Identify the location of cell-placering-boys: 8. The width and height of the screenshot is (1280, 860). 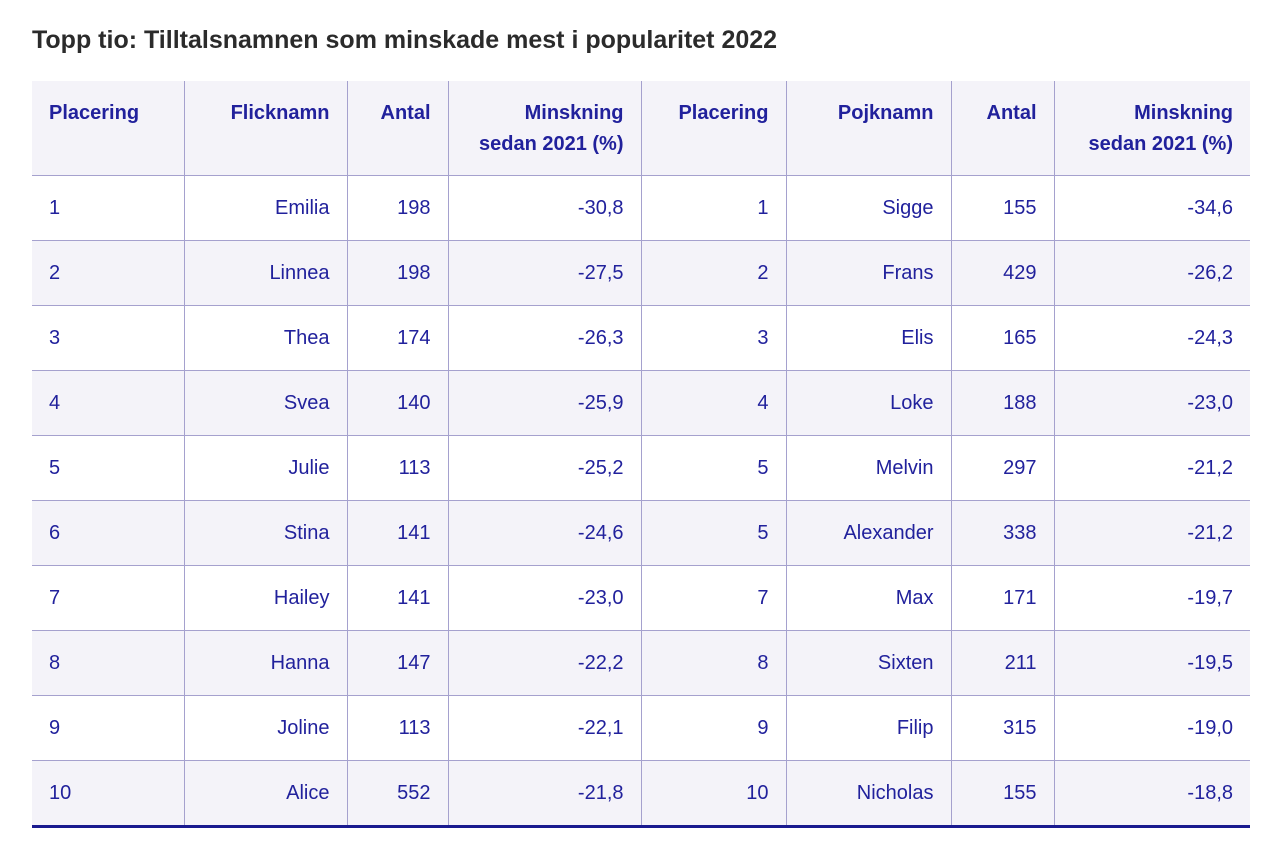
(713, 663).